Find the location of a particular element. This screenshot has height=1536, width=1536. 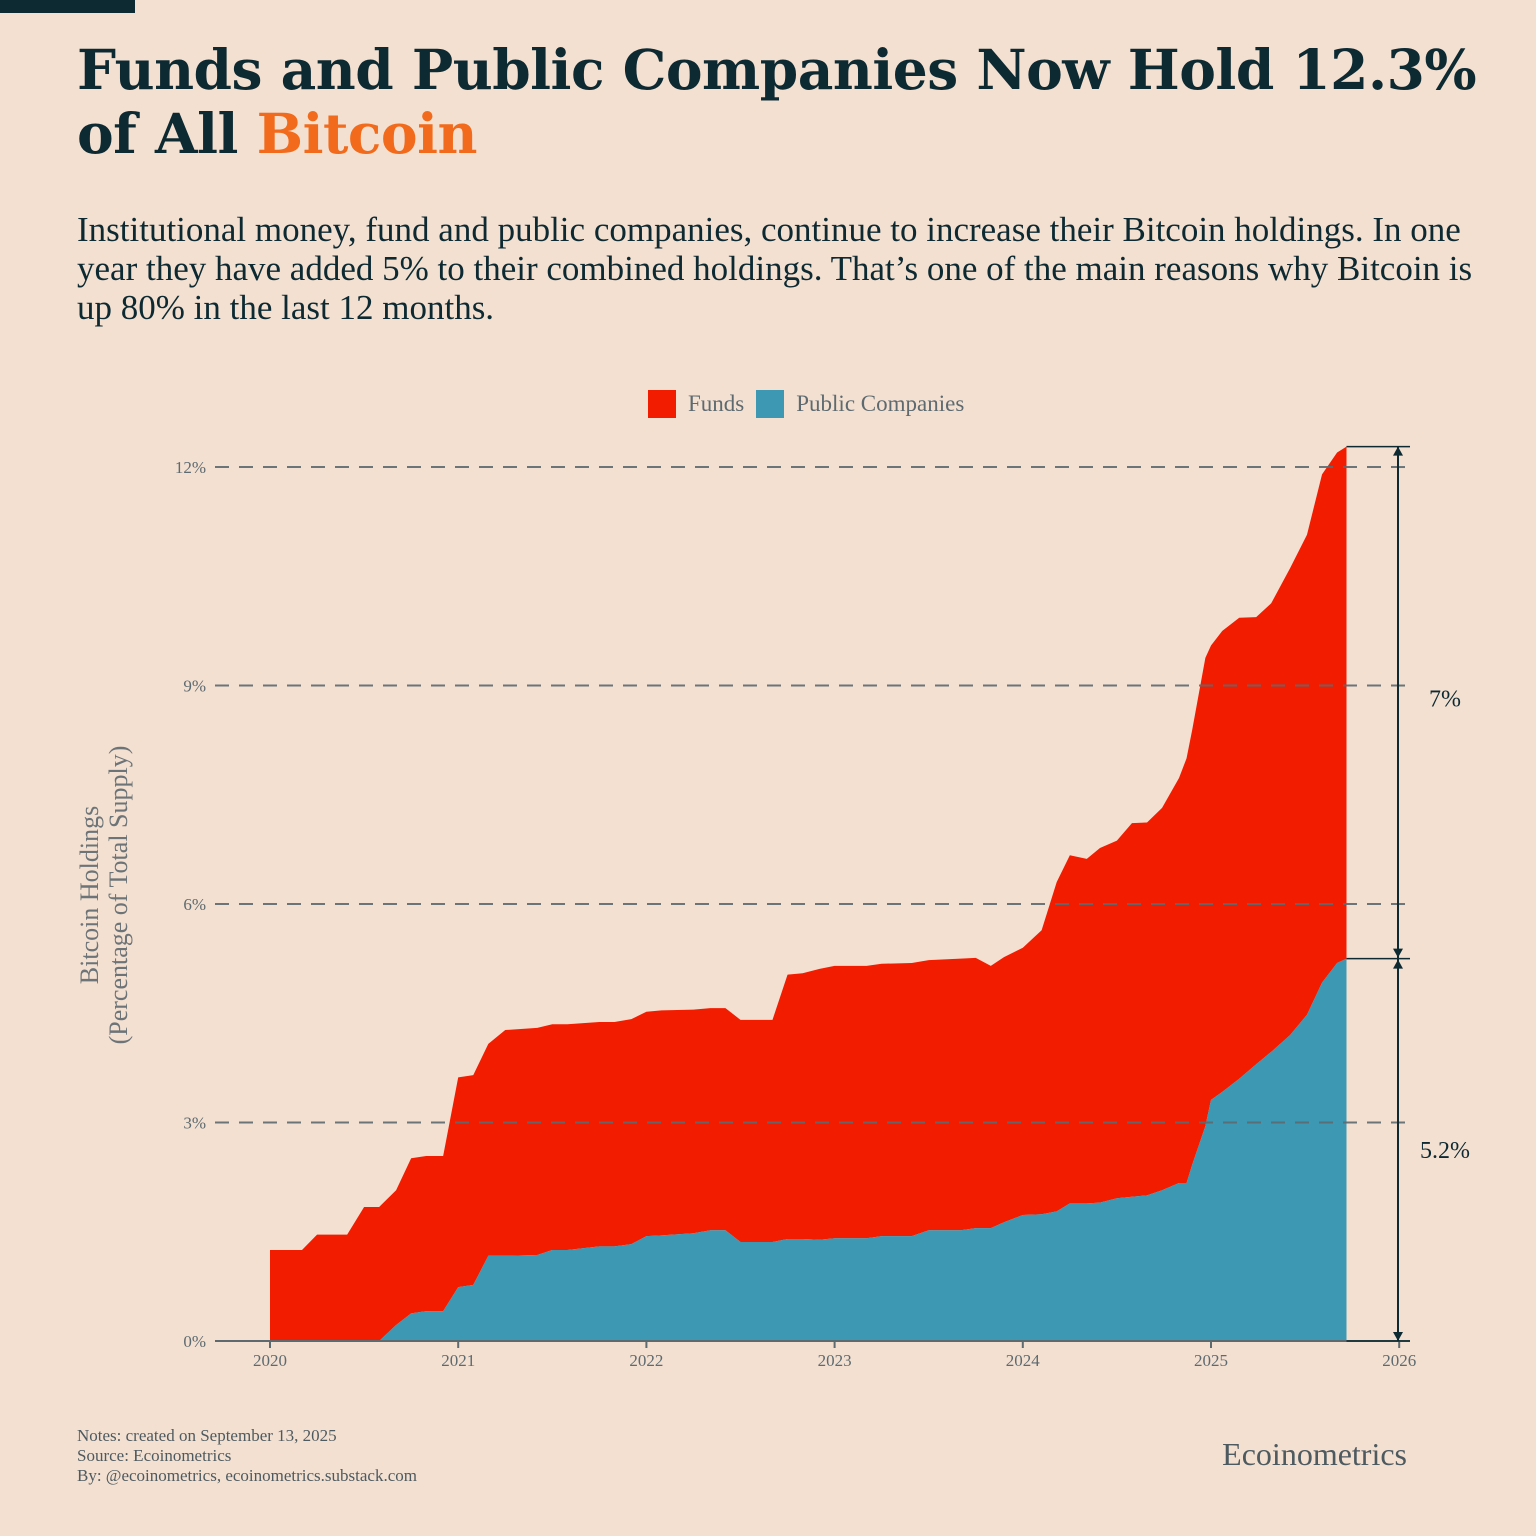

notes-line: Notes: created on September 13, 2025 is located at coordinates (207, 1435).